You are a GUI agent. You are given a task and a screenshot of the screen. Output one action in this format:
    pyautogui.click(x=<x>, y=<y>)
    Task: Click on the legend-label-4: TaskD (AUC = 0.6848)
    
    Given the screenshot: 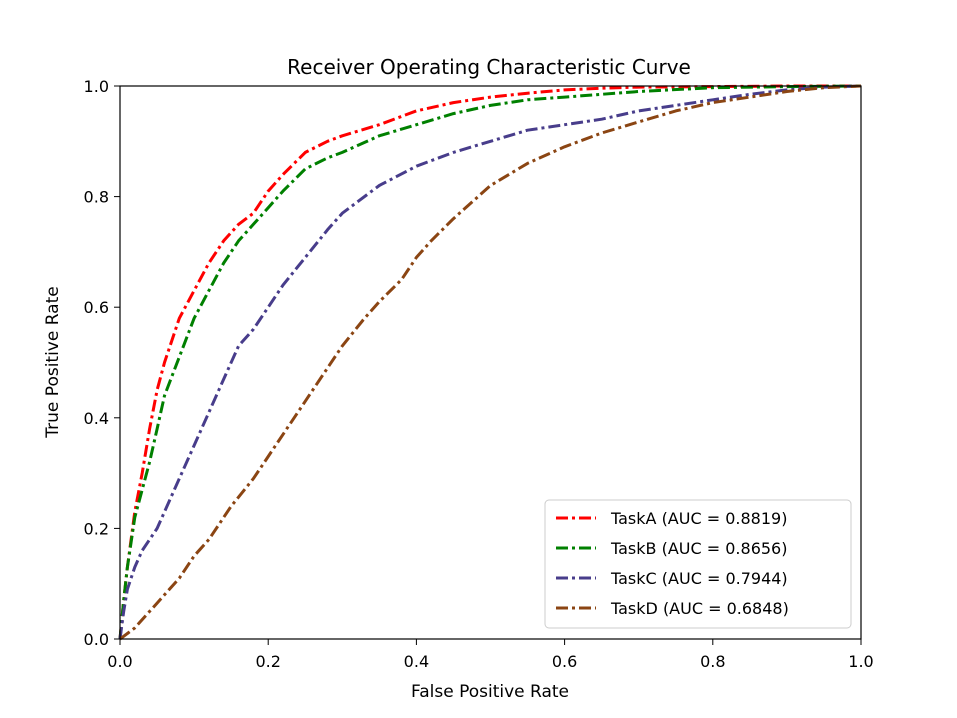 What is the action you would take?
    pyautogui.click(x=699, y=608)
    